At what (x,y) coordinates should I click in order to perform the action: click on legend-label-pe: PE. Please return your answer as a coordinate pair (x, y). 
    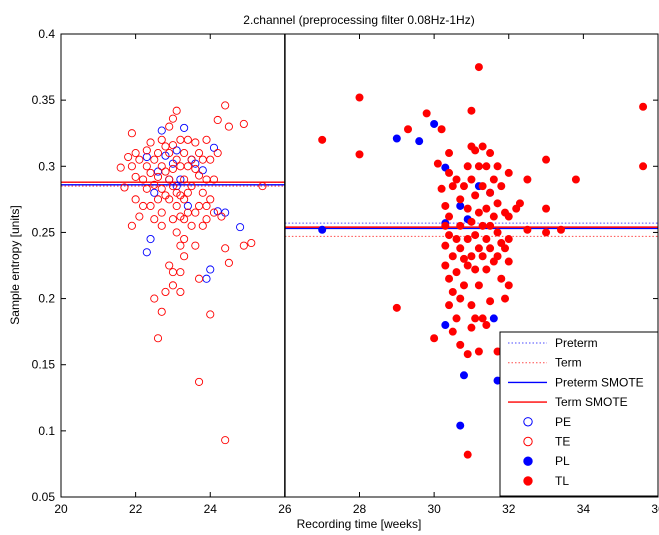
    Looking at the image, I should click on (563, 422).